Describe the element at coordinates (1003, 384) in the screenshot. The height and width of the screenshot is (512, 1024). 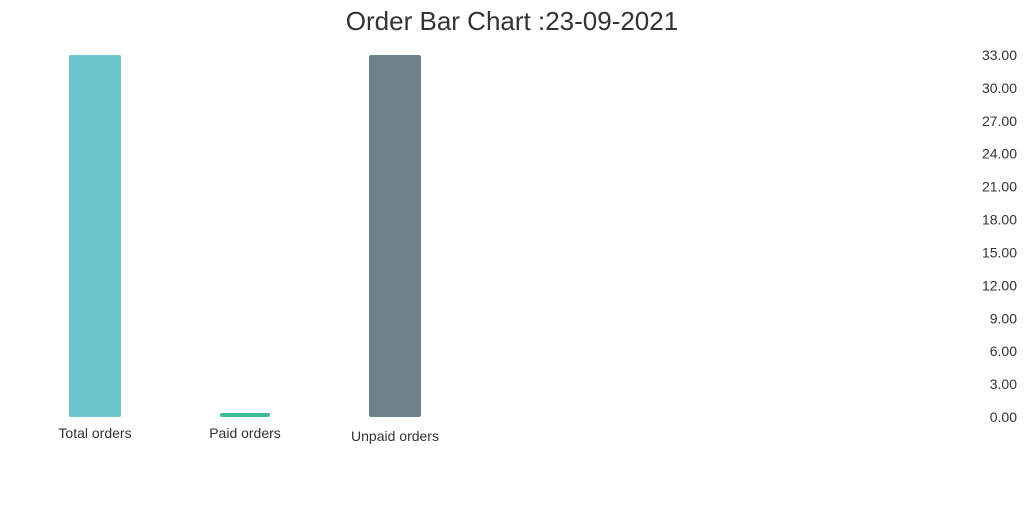
I see `y-tick-label: 3.00` at that location.